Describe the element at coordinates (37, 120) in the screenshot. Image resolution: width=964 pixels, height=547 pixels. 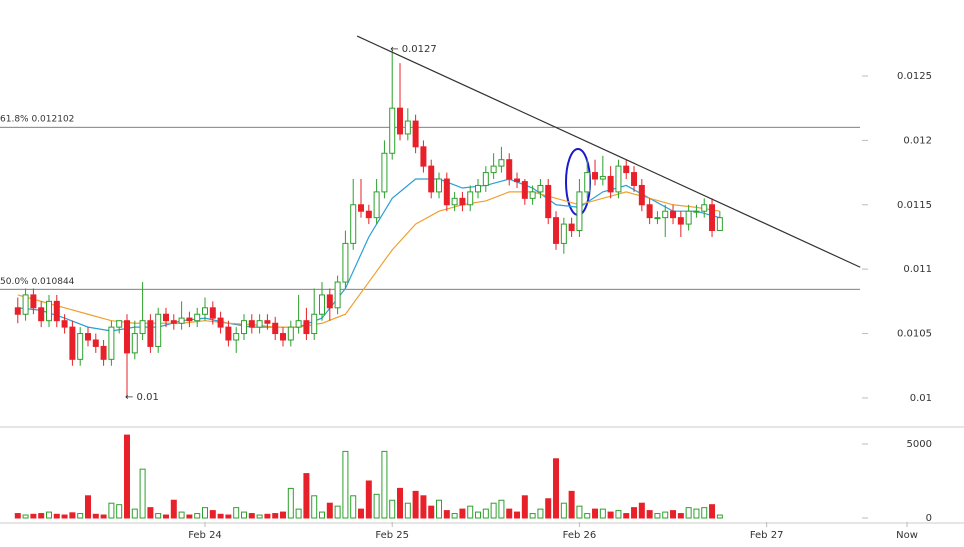
I see `level-label: 61.8% 0.012102` at that location.